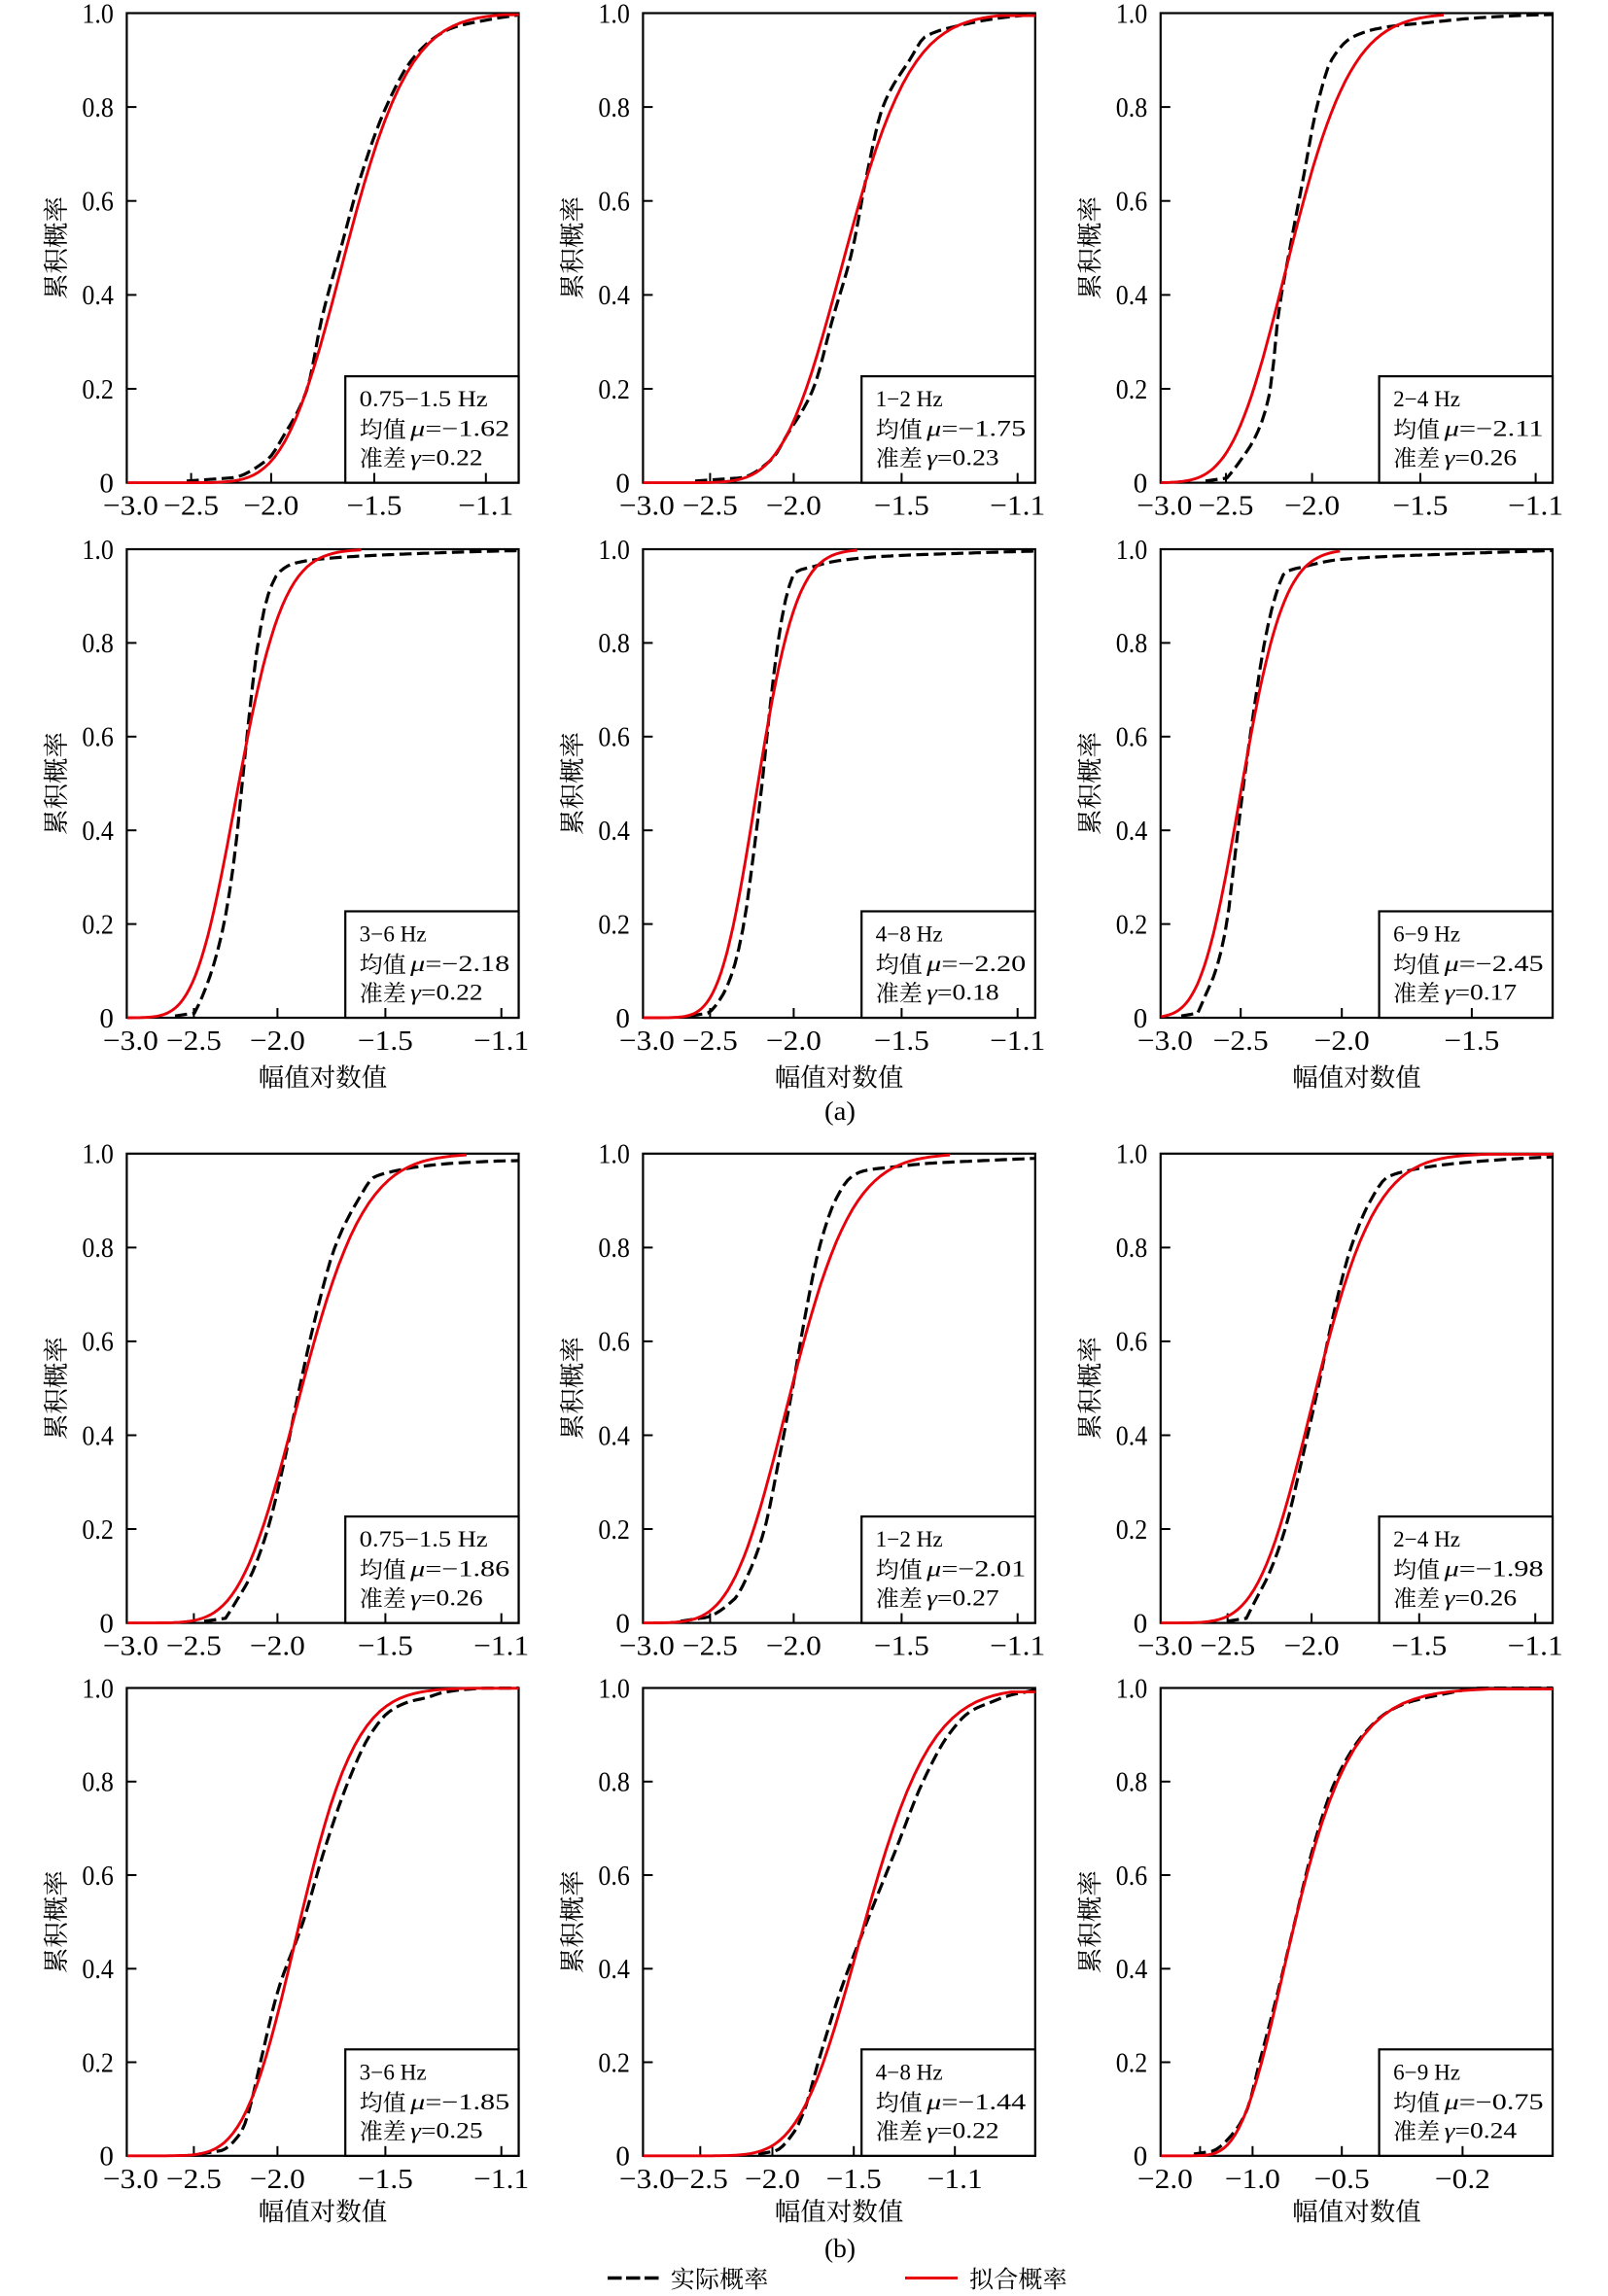 This screenshot has height=2296, width=1608. What do you see at coordinates (976, 1569) in the screenshot?
I see `svg-text:μ=−2.01: μ =−2.01` at bounding box center [976, 1569].